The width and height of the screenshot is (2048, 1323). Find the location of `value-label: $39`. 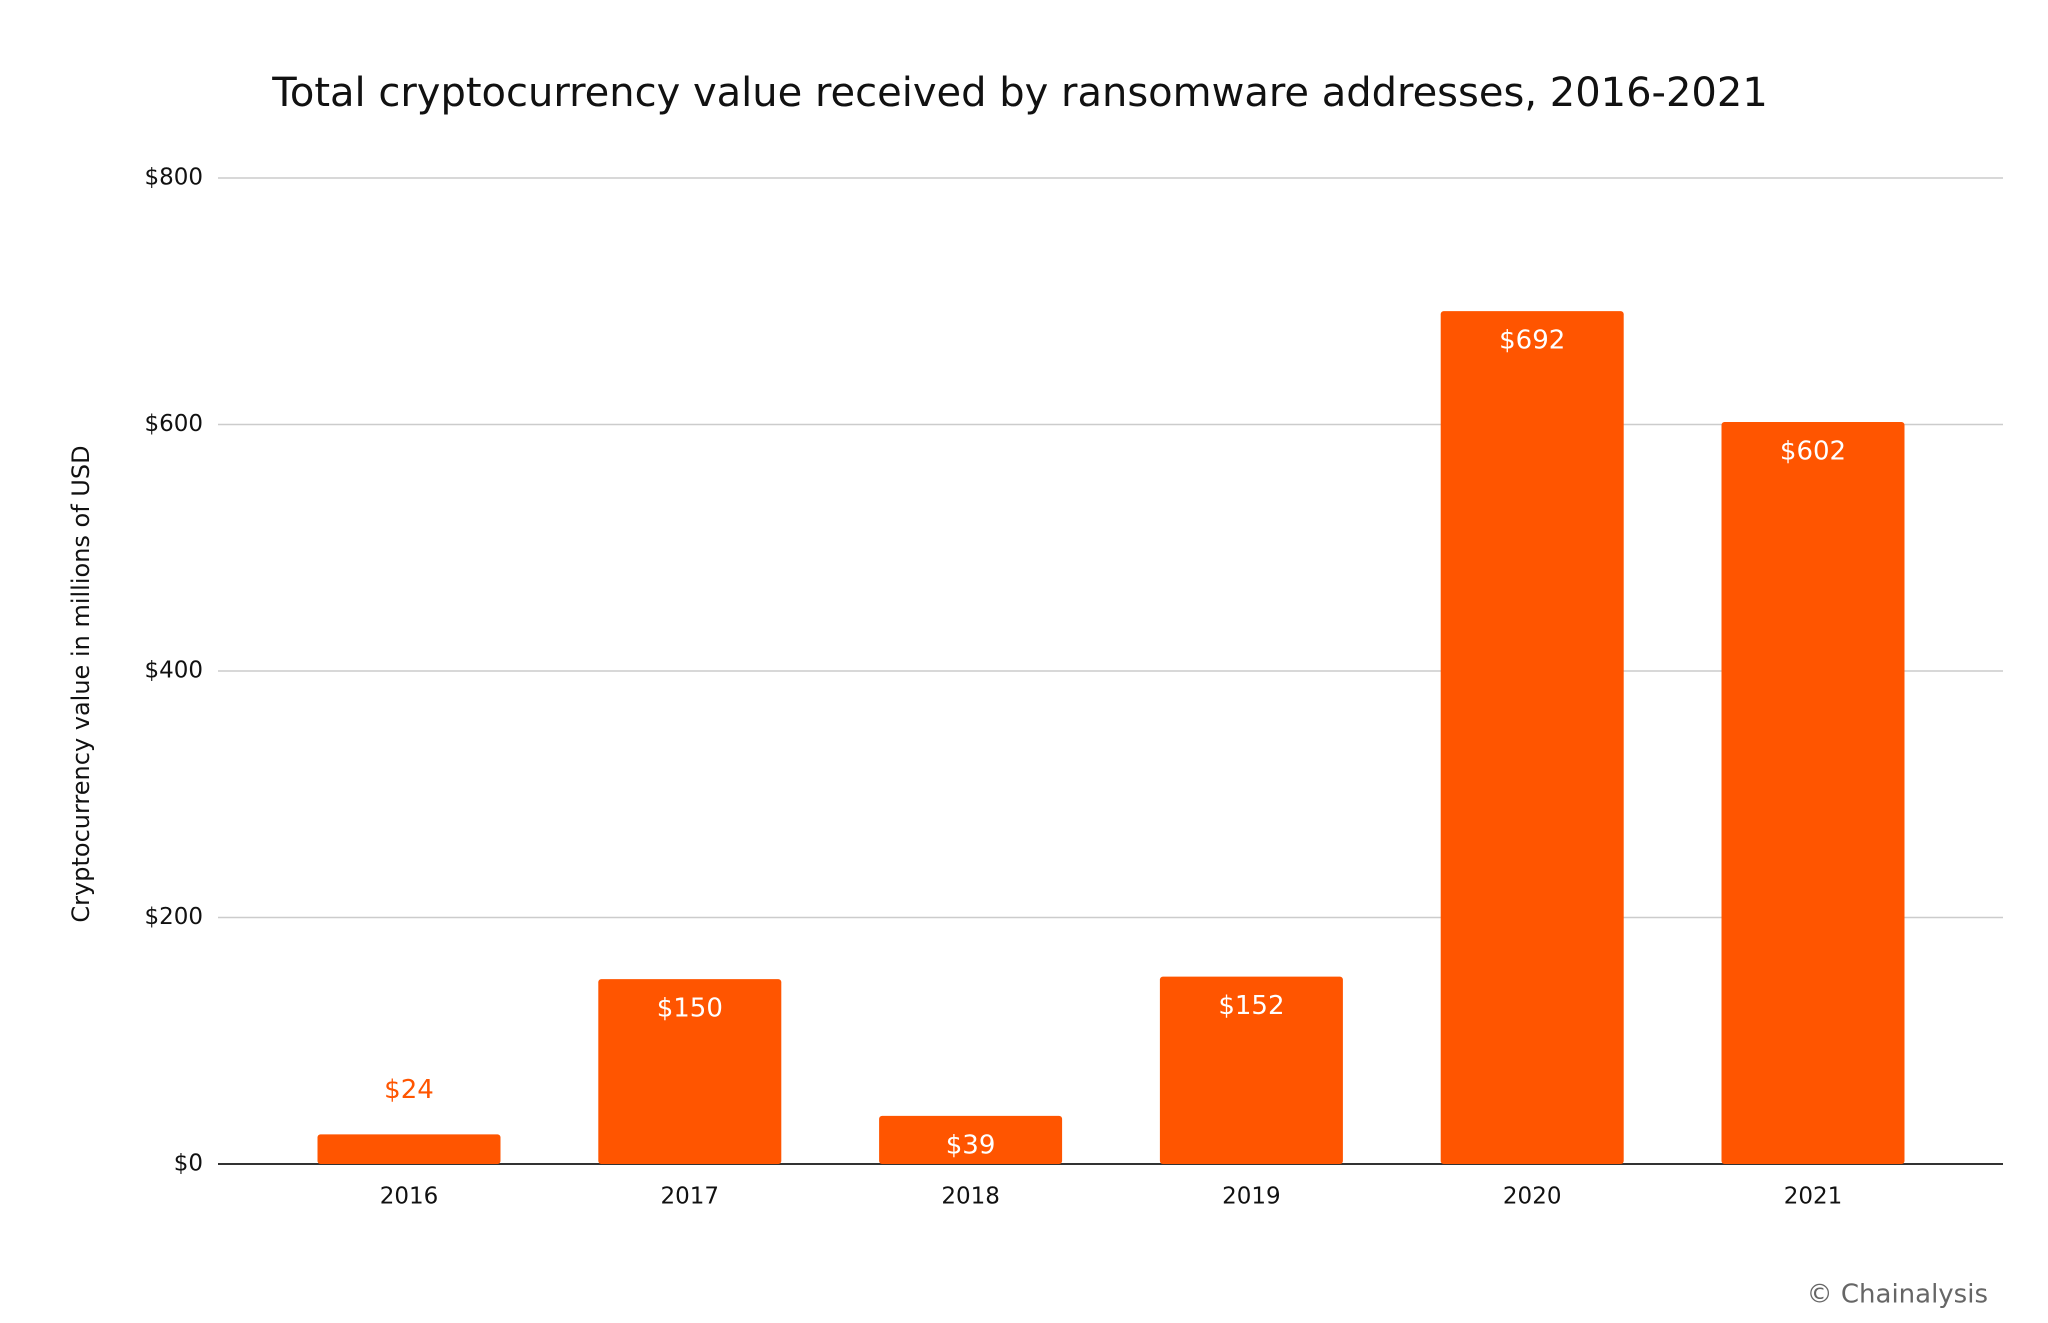

value-label: $39 is located at coordinates (971, 1145).